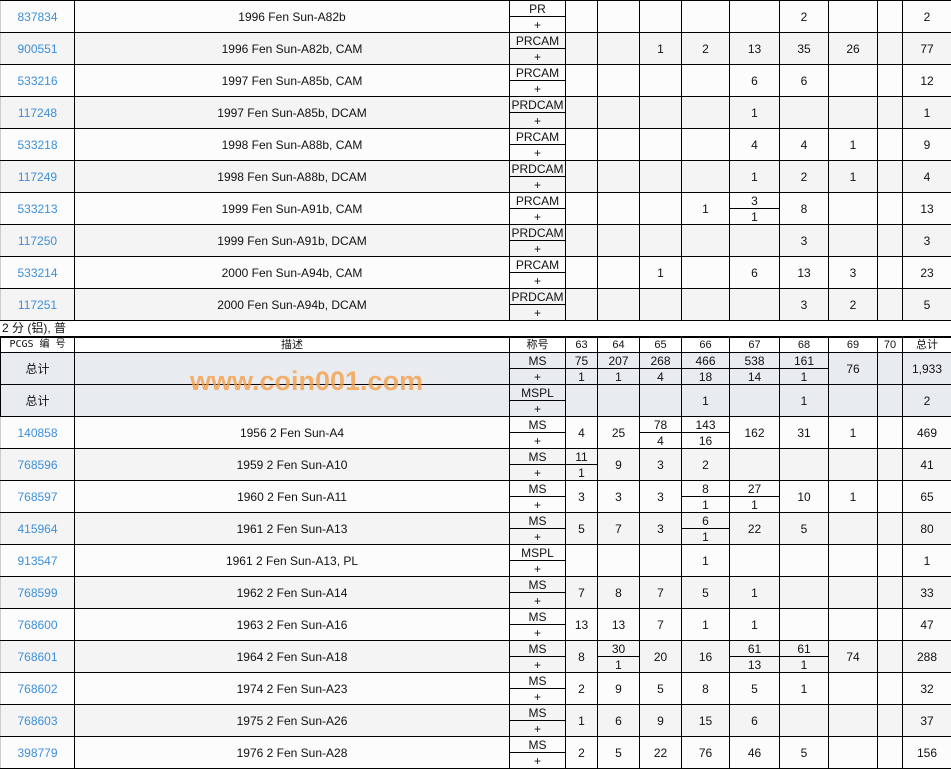 Image resolution: width=951 pixels, height=769 pixels. What do you see at coordinates (538, 457) in the screenshot?
I see `grade-label: MS` at bounding box center [538, 457].